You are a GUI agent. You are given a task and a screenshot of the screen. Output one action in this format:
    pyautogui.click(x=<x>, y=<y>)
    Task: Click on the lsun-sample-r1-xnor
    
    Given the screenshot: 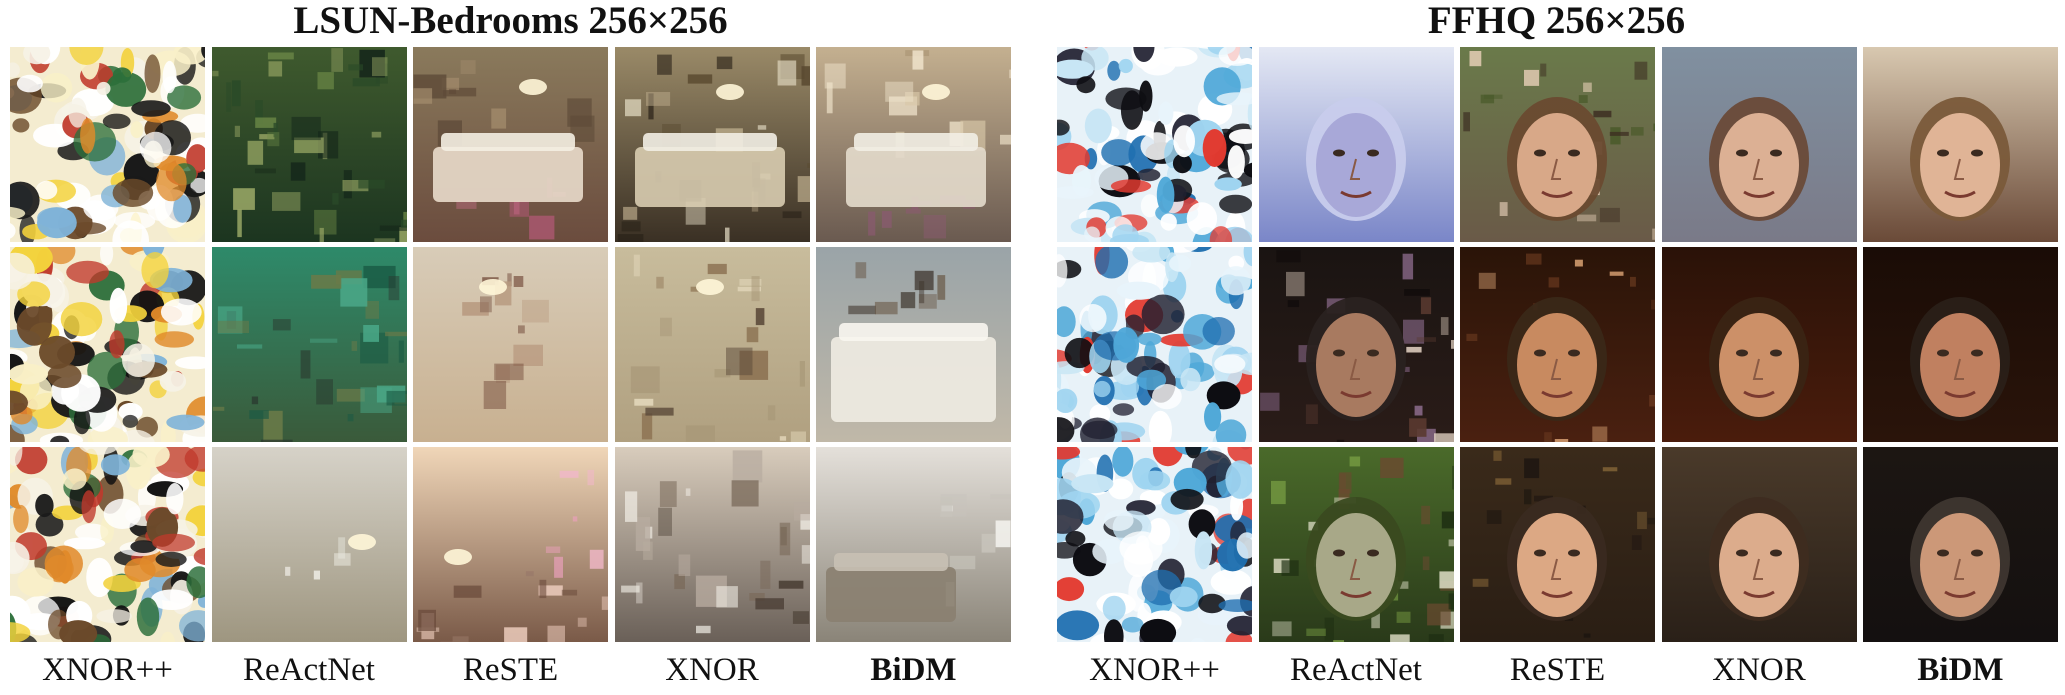 What is the action you would take?
    pyautogui.click(x=712, y=144)
    